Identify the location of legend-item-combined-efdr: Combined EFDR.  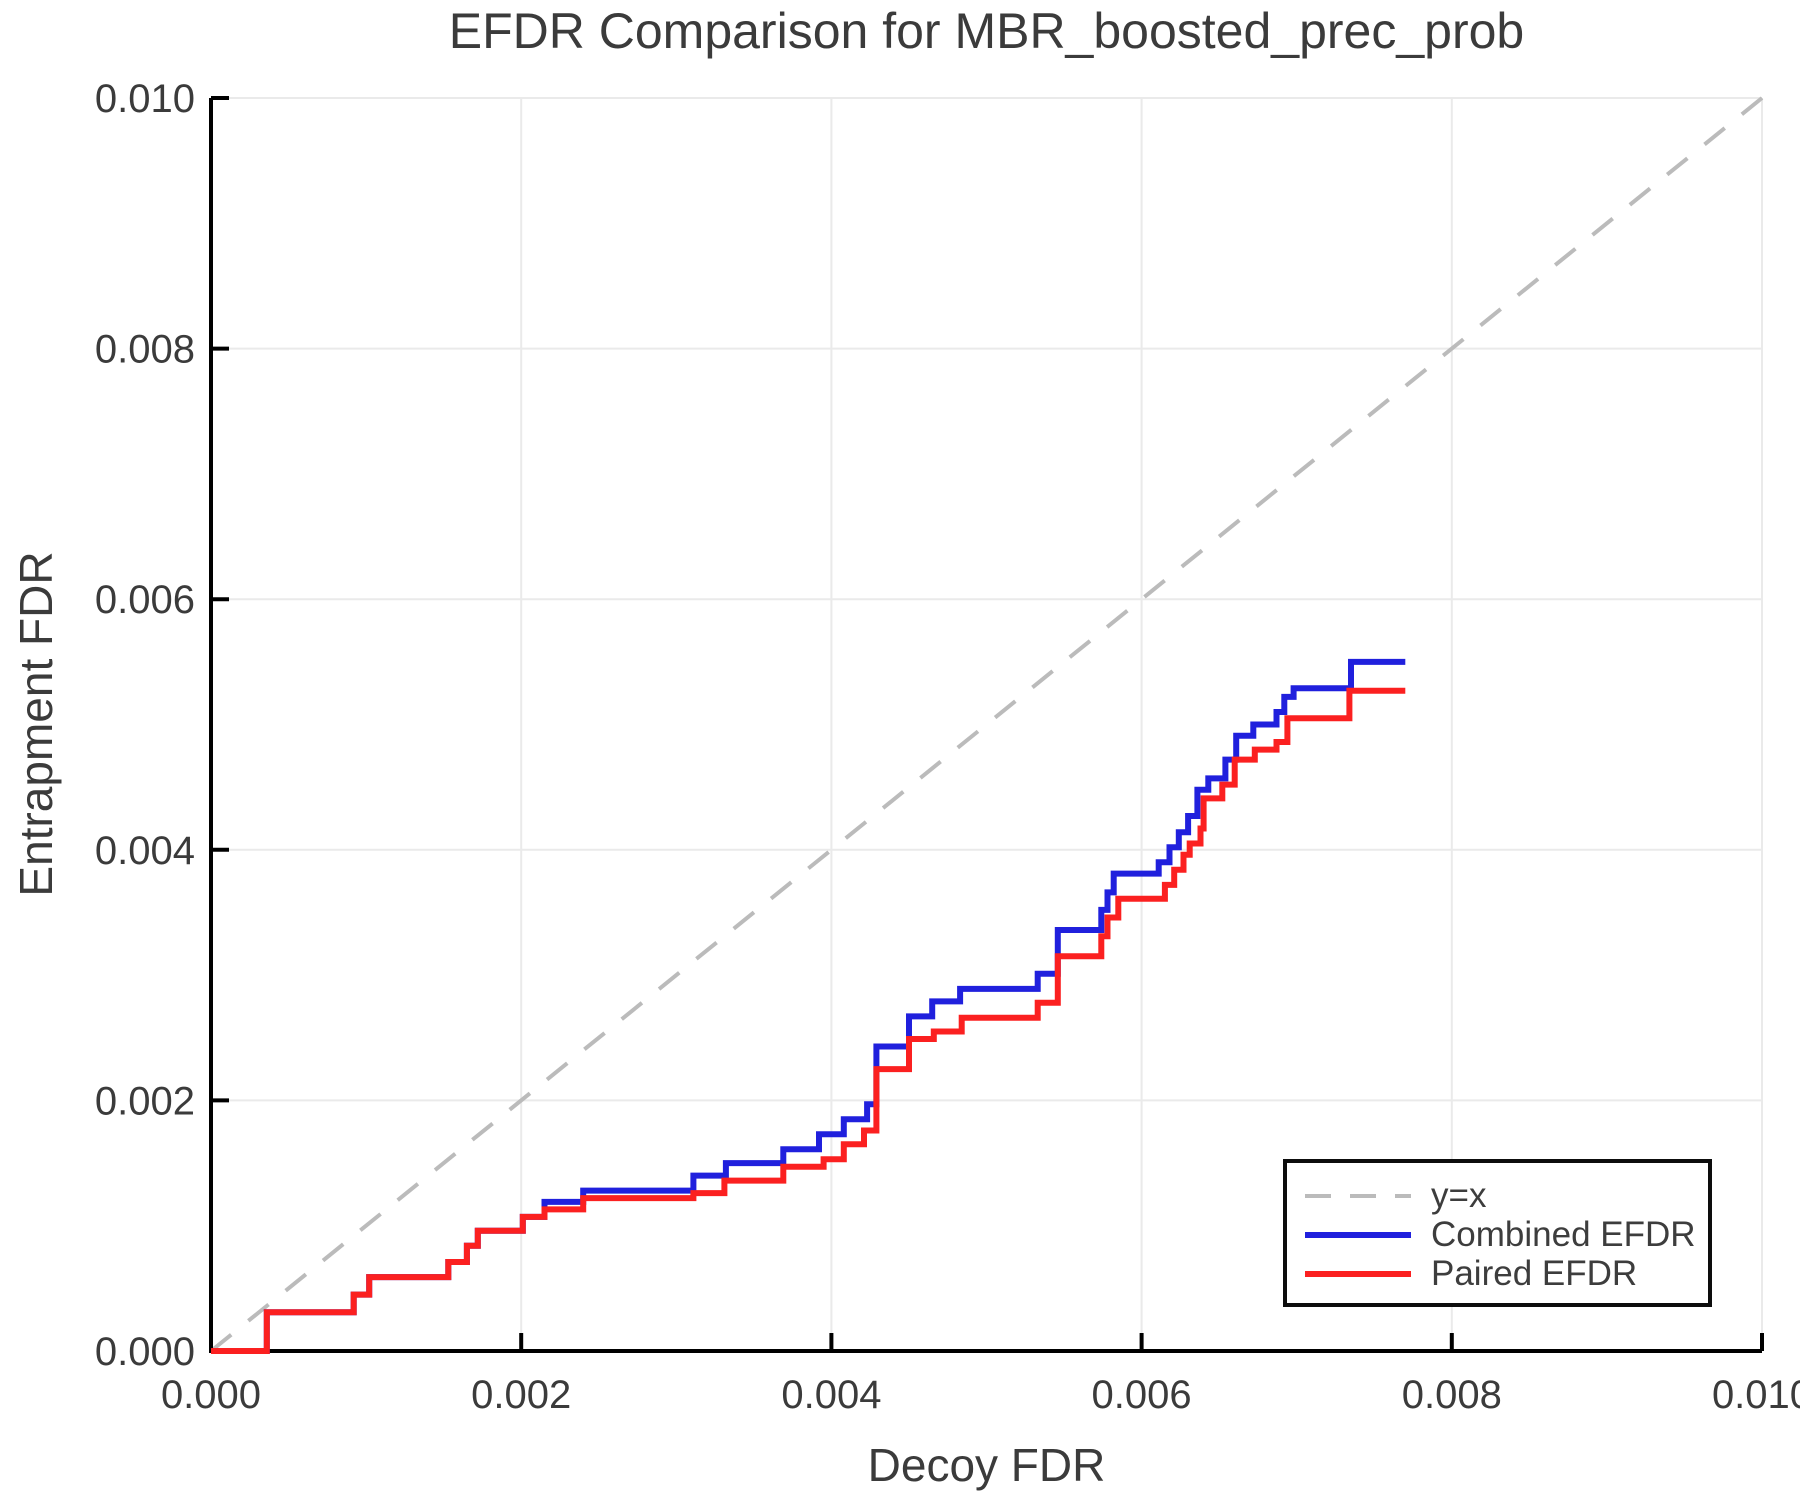
(1506, 1234).